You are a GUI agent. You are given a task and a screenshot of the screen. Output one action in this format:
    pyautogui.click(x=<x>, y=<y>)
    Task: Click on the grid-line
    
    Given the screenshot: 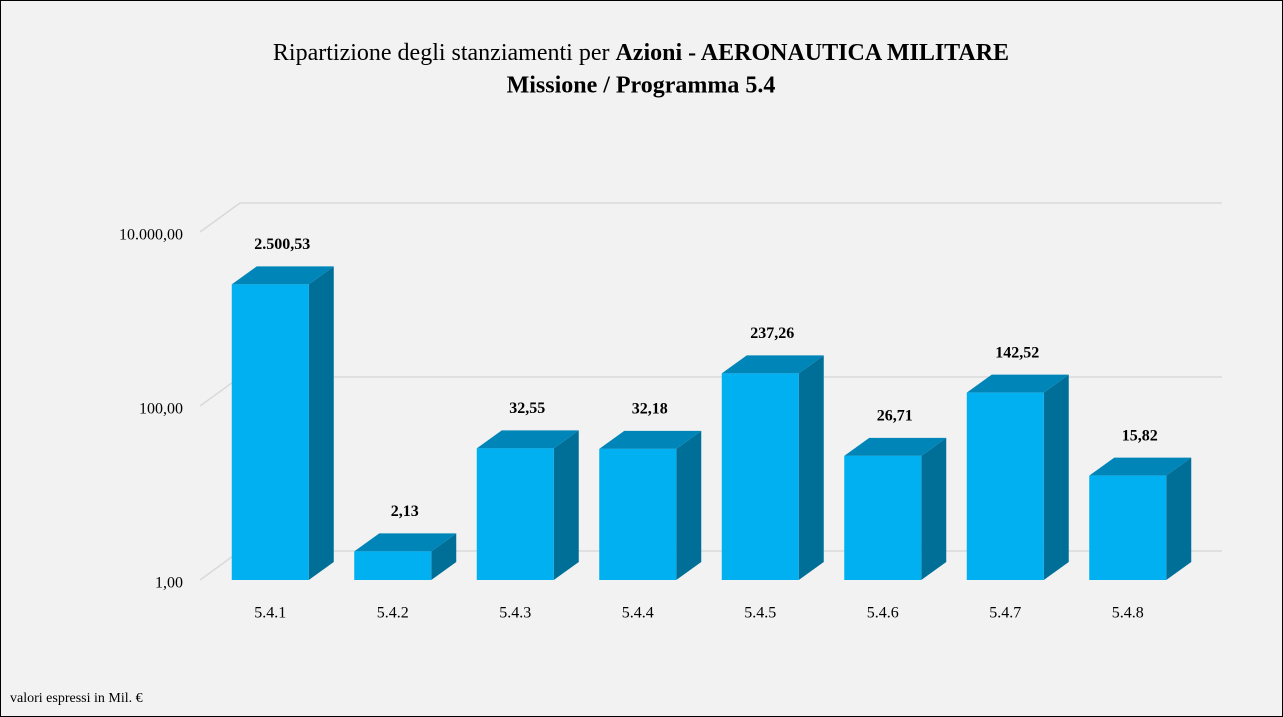 What is the action you would take?
    pyautogui.click(x=710, y=217)
    